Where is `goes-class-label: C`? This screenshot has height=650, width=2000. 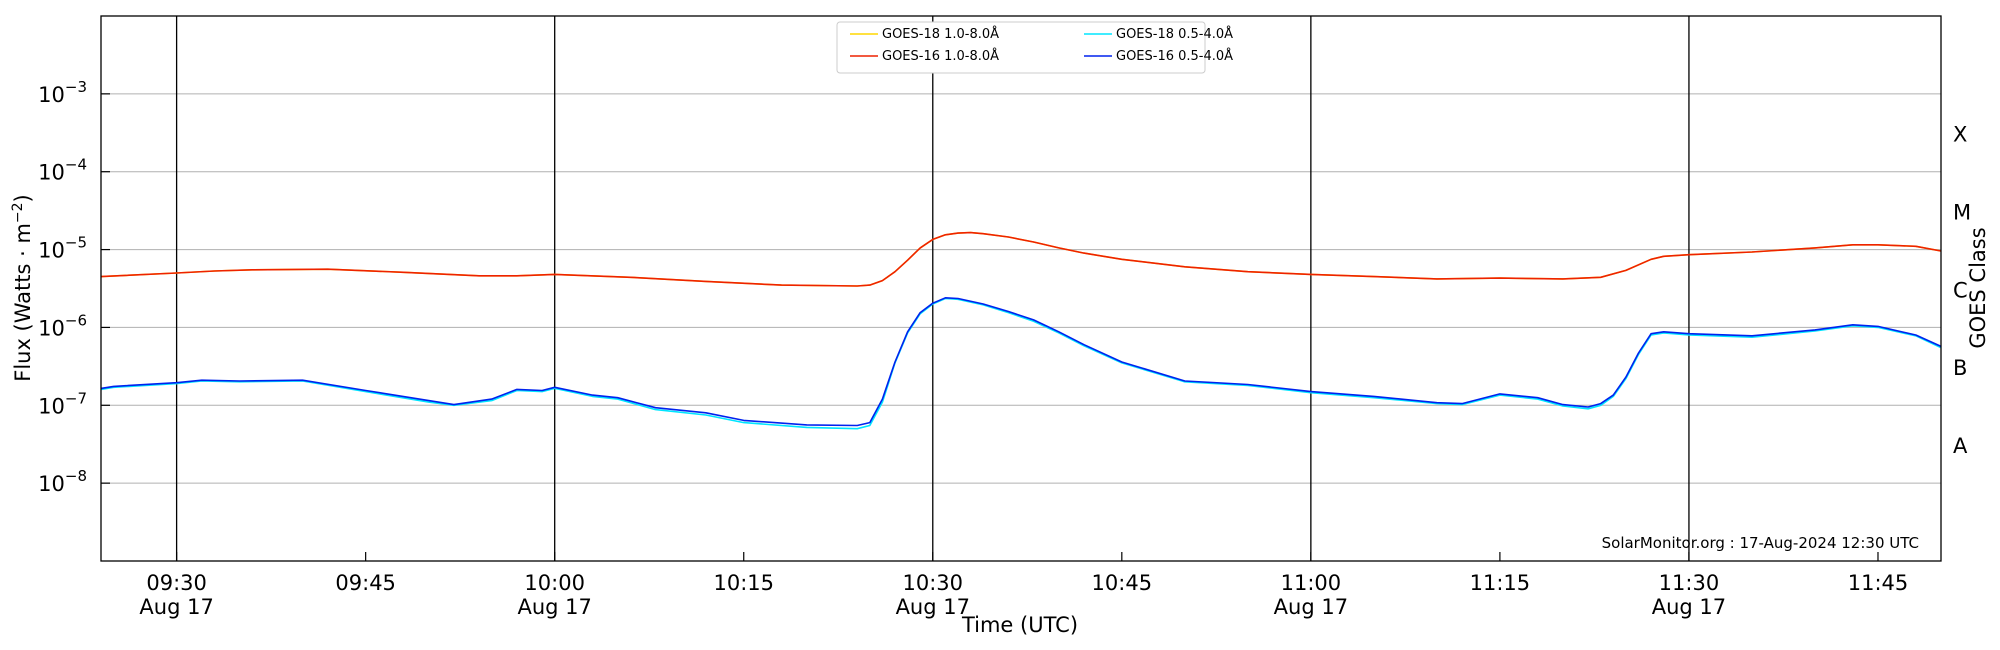
goes-class-label: C is located at coordinates (1960, 290).